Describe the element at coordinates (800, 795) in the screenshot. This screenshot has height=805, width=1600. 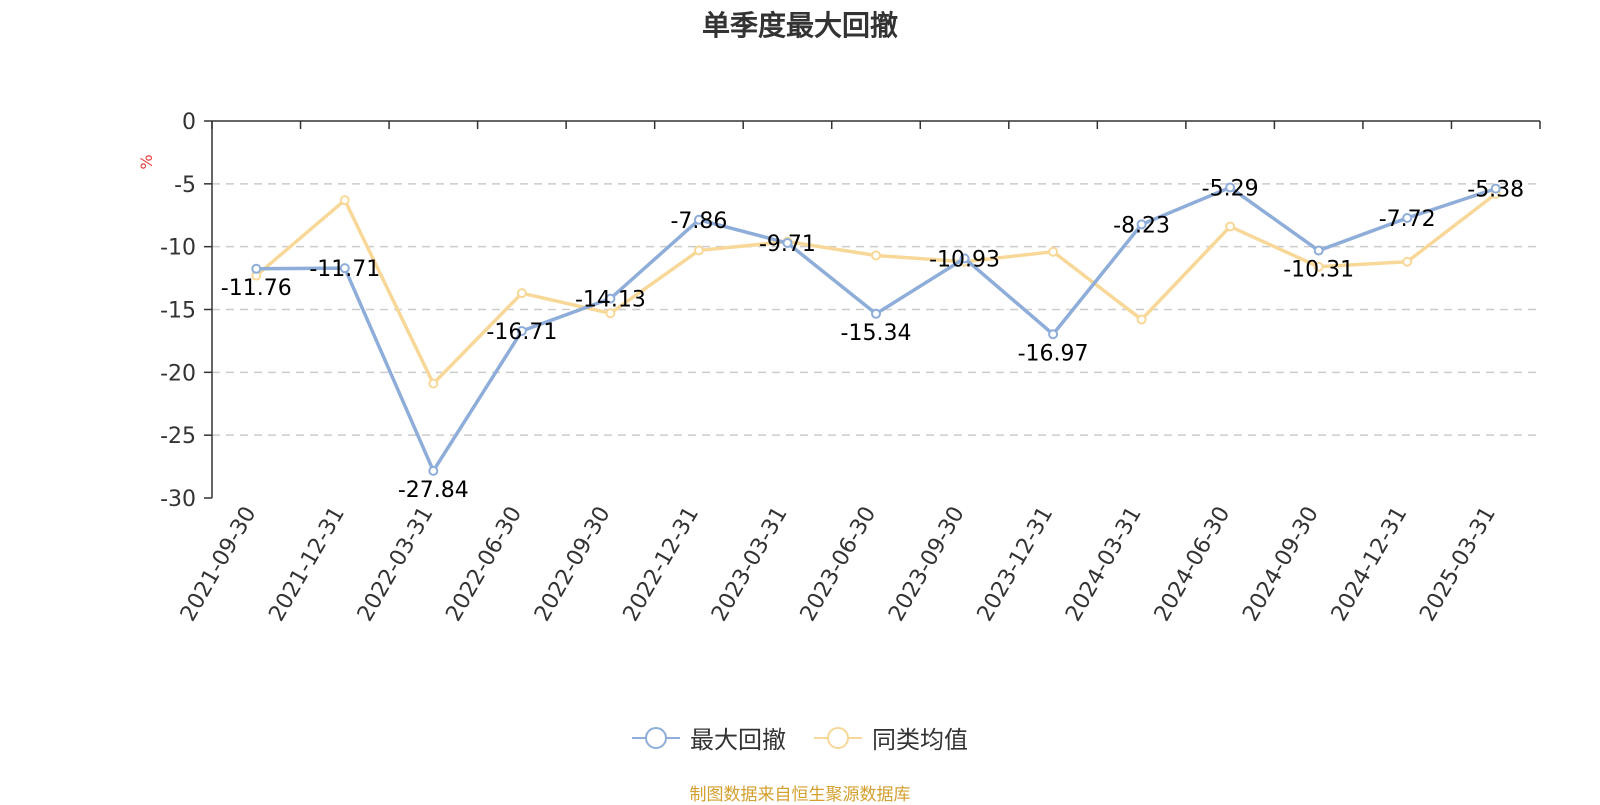
I see `source-note: 制图数据来自恒生聚源数据库` at that location.